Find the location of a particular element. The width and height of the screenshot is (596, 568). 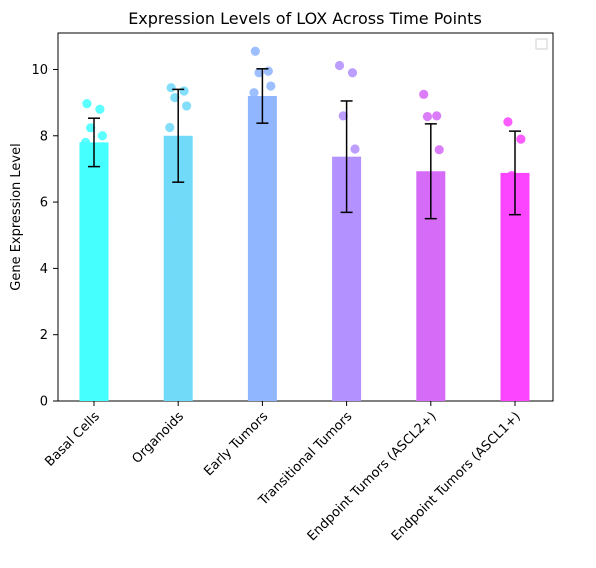

y-tick-label: 8 is located at coordinates (44, 136).